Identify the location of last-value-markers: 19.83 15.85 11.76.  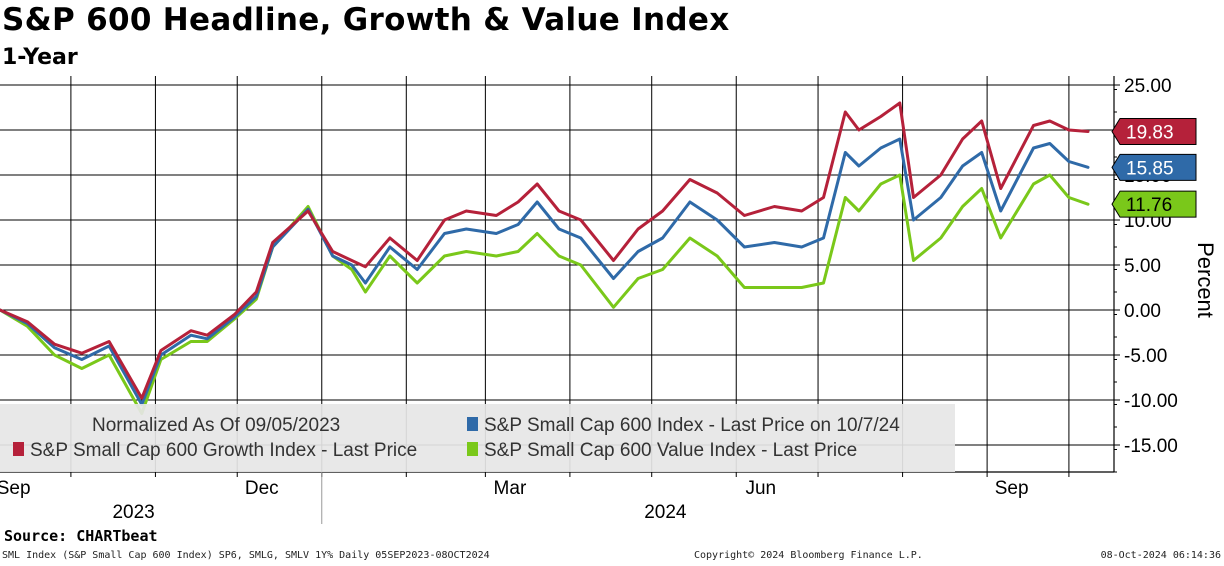
(1154, 168).